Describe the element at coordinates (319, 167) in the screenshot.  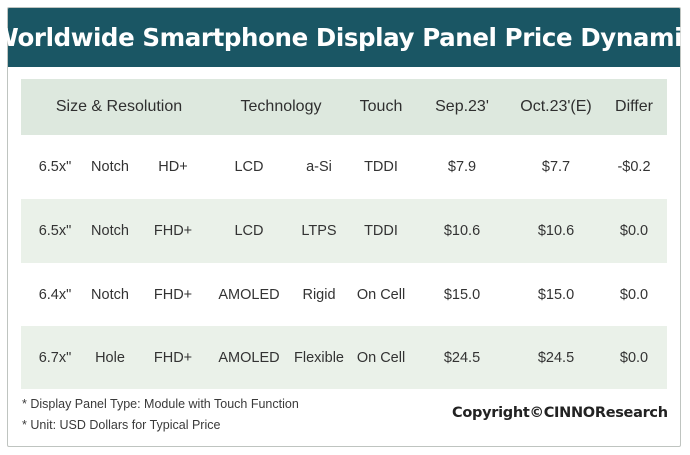
I see `cell-backplane: a-Si` at that location.